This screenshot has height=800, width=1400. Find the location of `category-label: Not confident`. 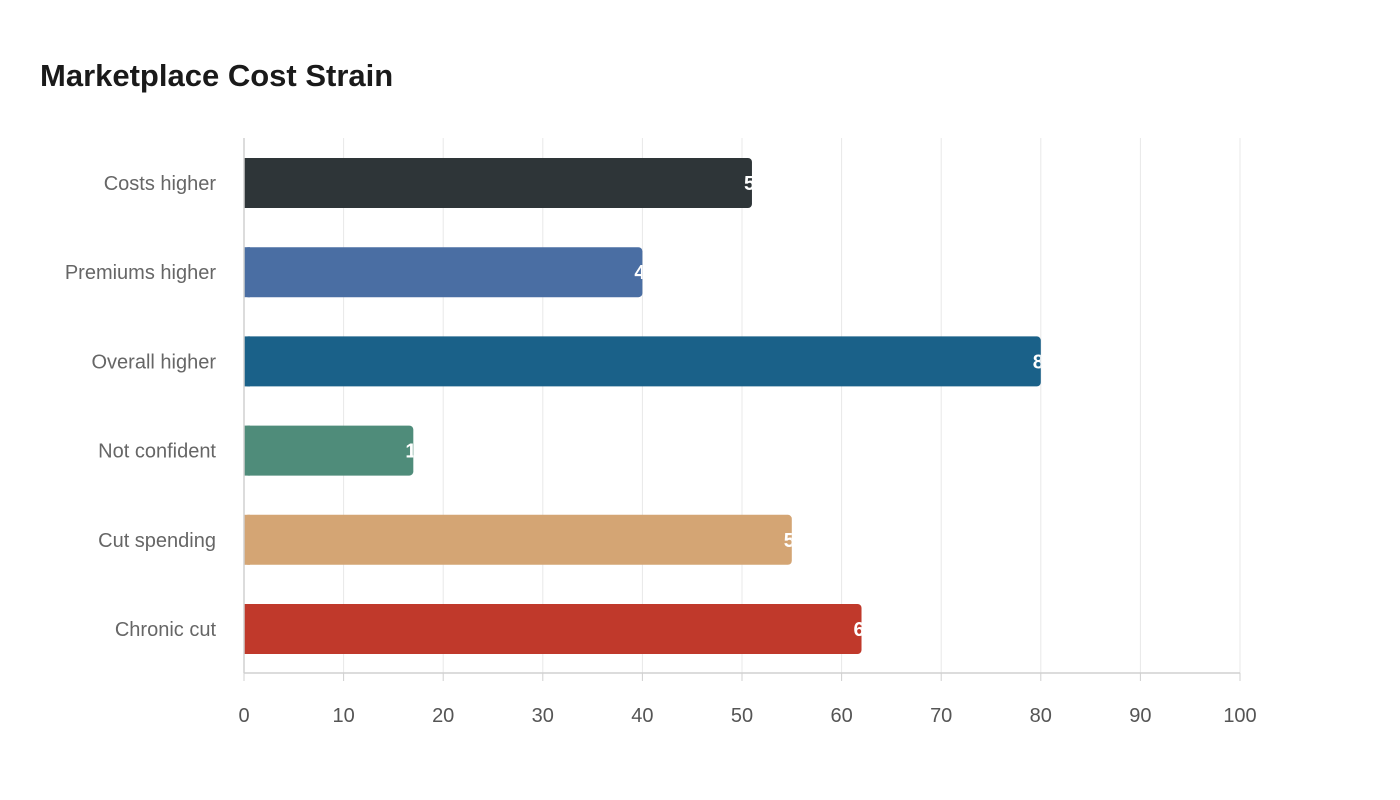

category-label: Not confident is located at coordinates (157, 452).